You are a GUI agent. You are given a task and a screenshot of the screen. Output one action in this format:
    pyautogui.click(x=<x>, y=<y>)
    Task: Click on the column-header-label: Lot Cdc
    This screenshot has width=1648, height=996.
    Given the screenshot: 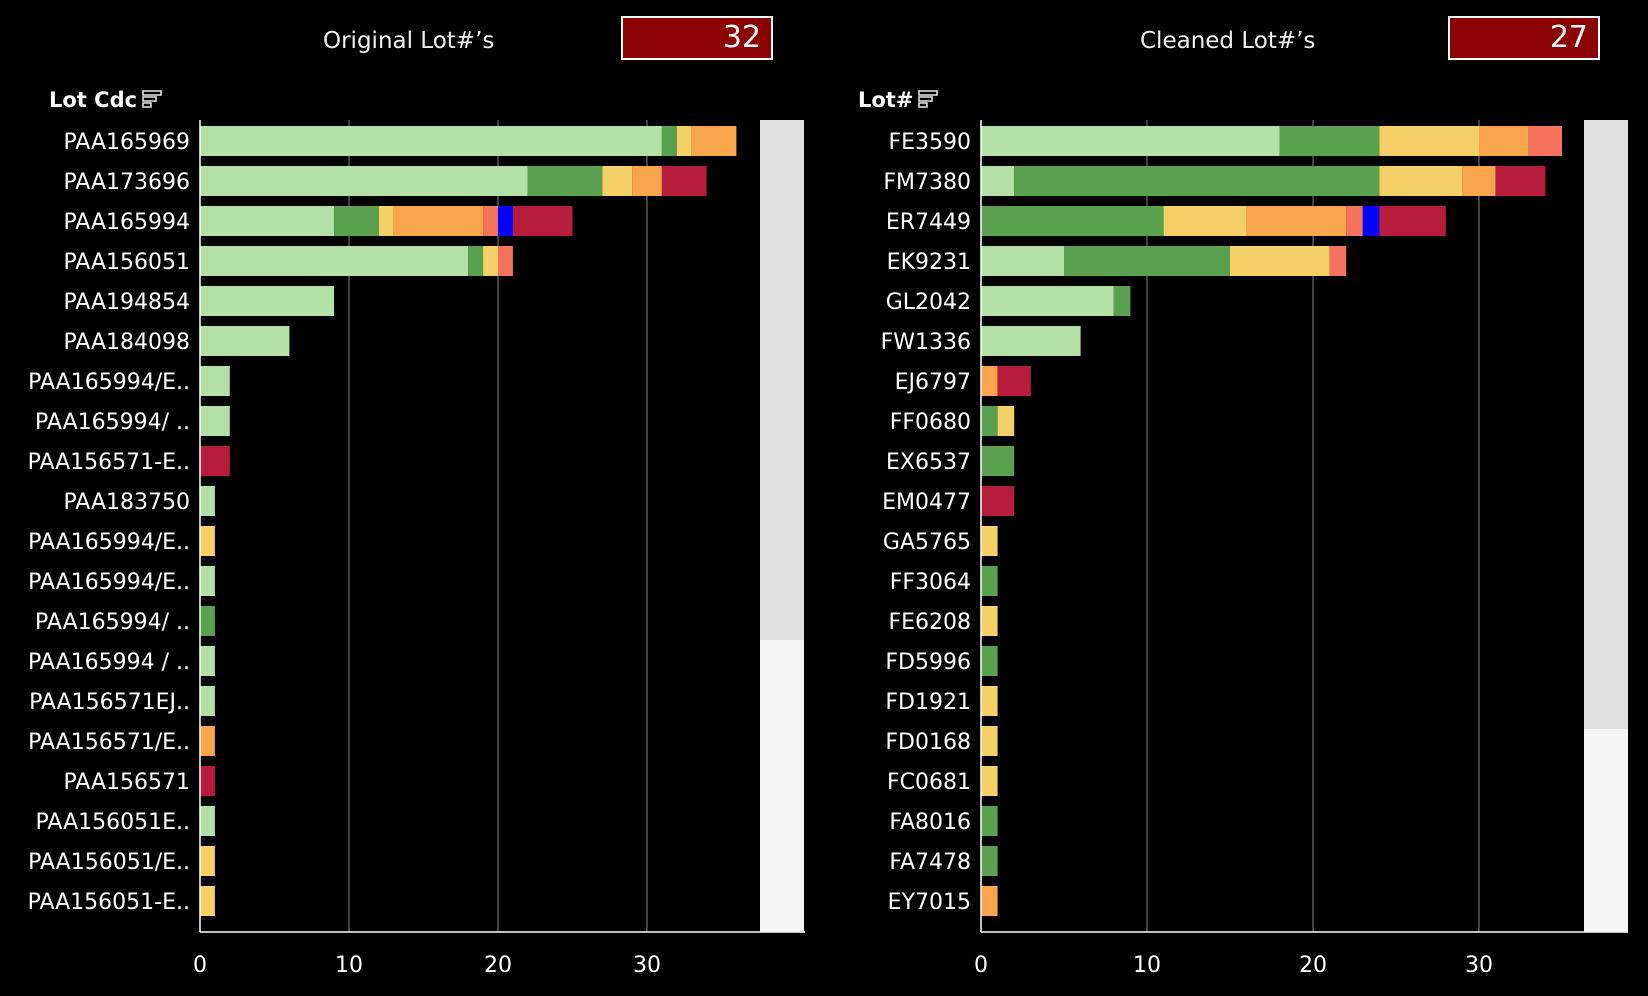 What is the action you would take?
    pyautogui.click(x=93, y=100)
    